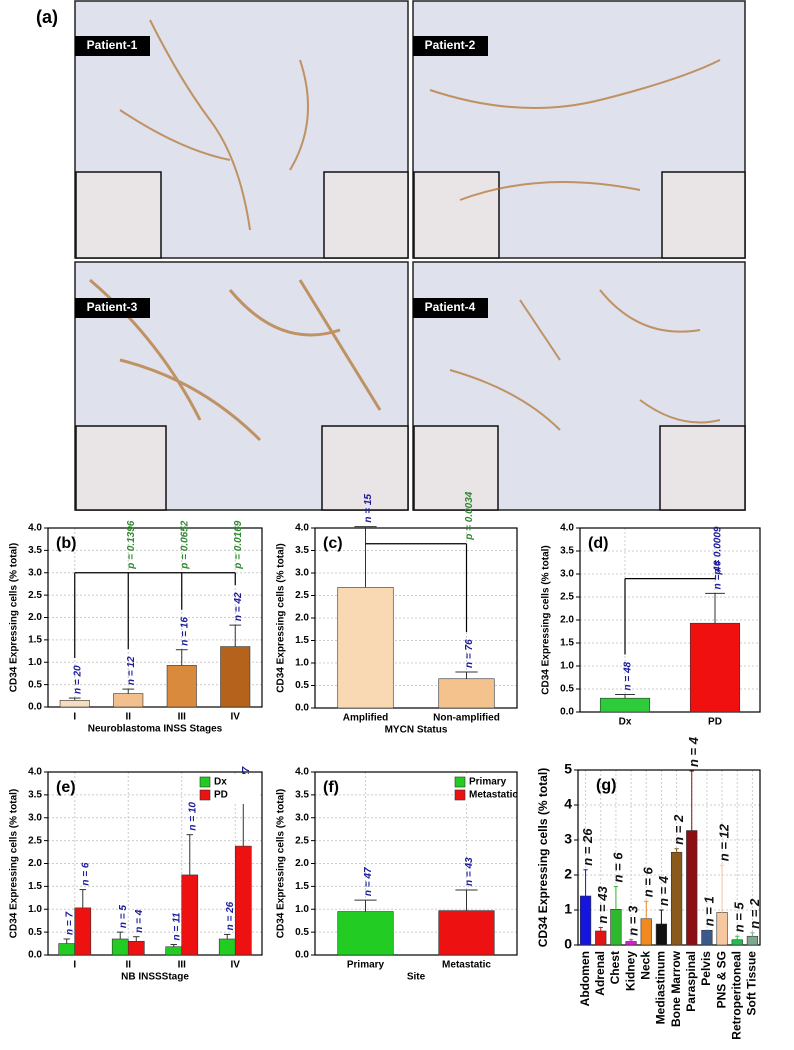 The height and width of the screenshot is (1050, 794). I want to click on legend-label: Metastatic, so click(493, 795).